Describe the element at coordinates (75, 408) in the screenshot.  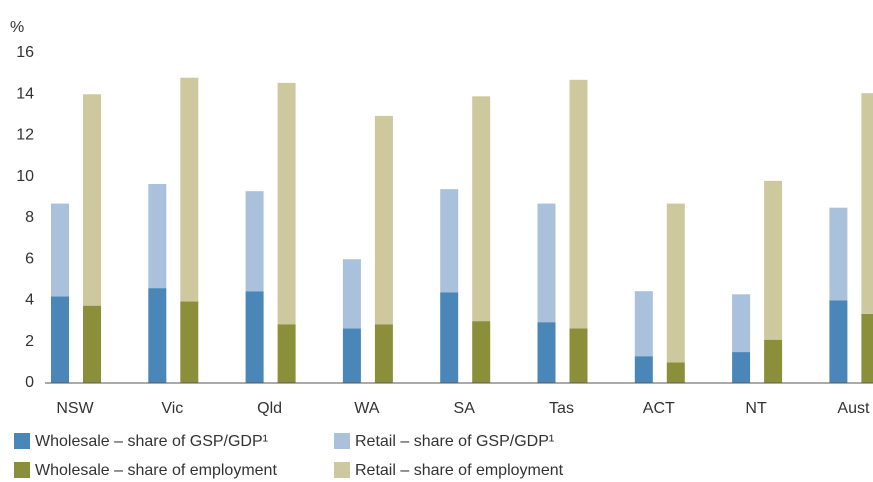
I see `x-tick-label: NSW` at that location.